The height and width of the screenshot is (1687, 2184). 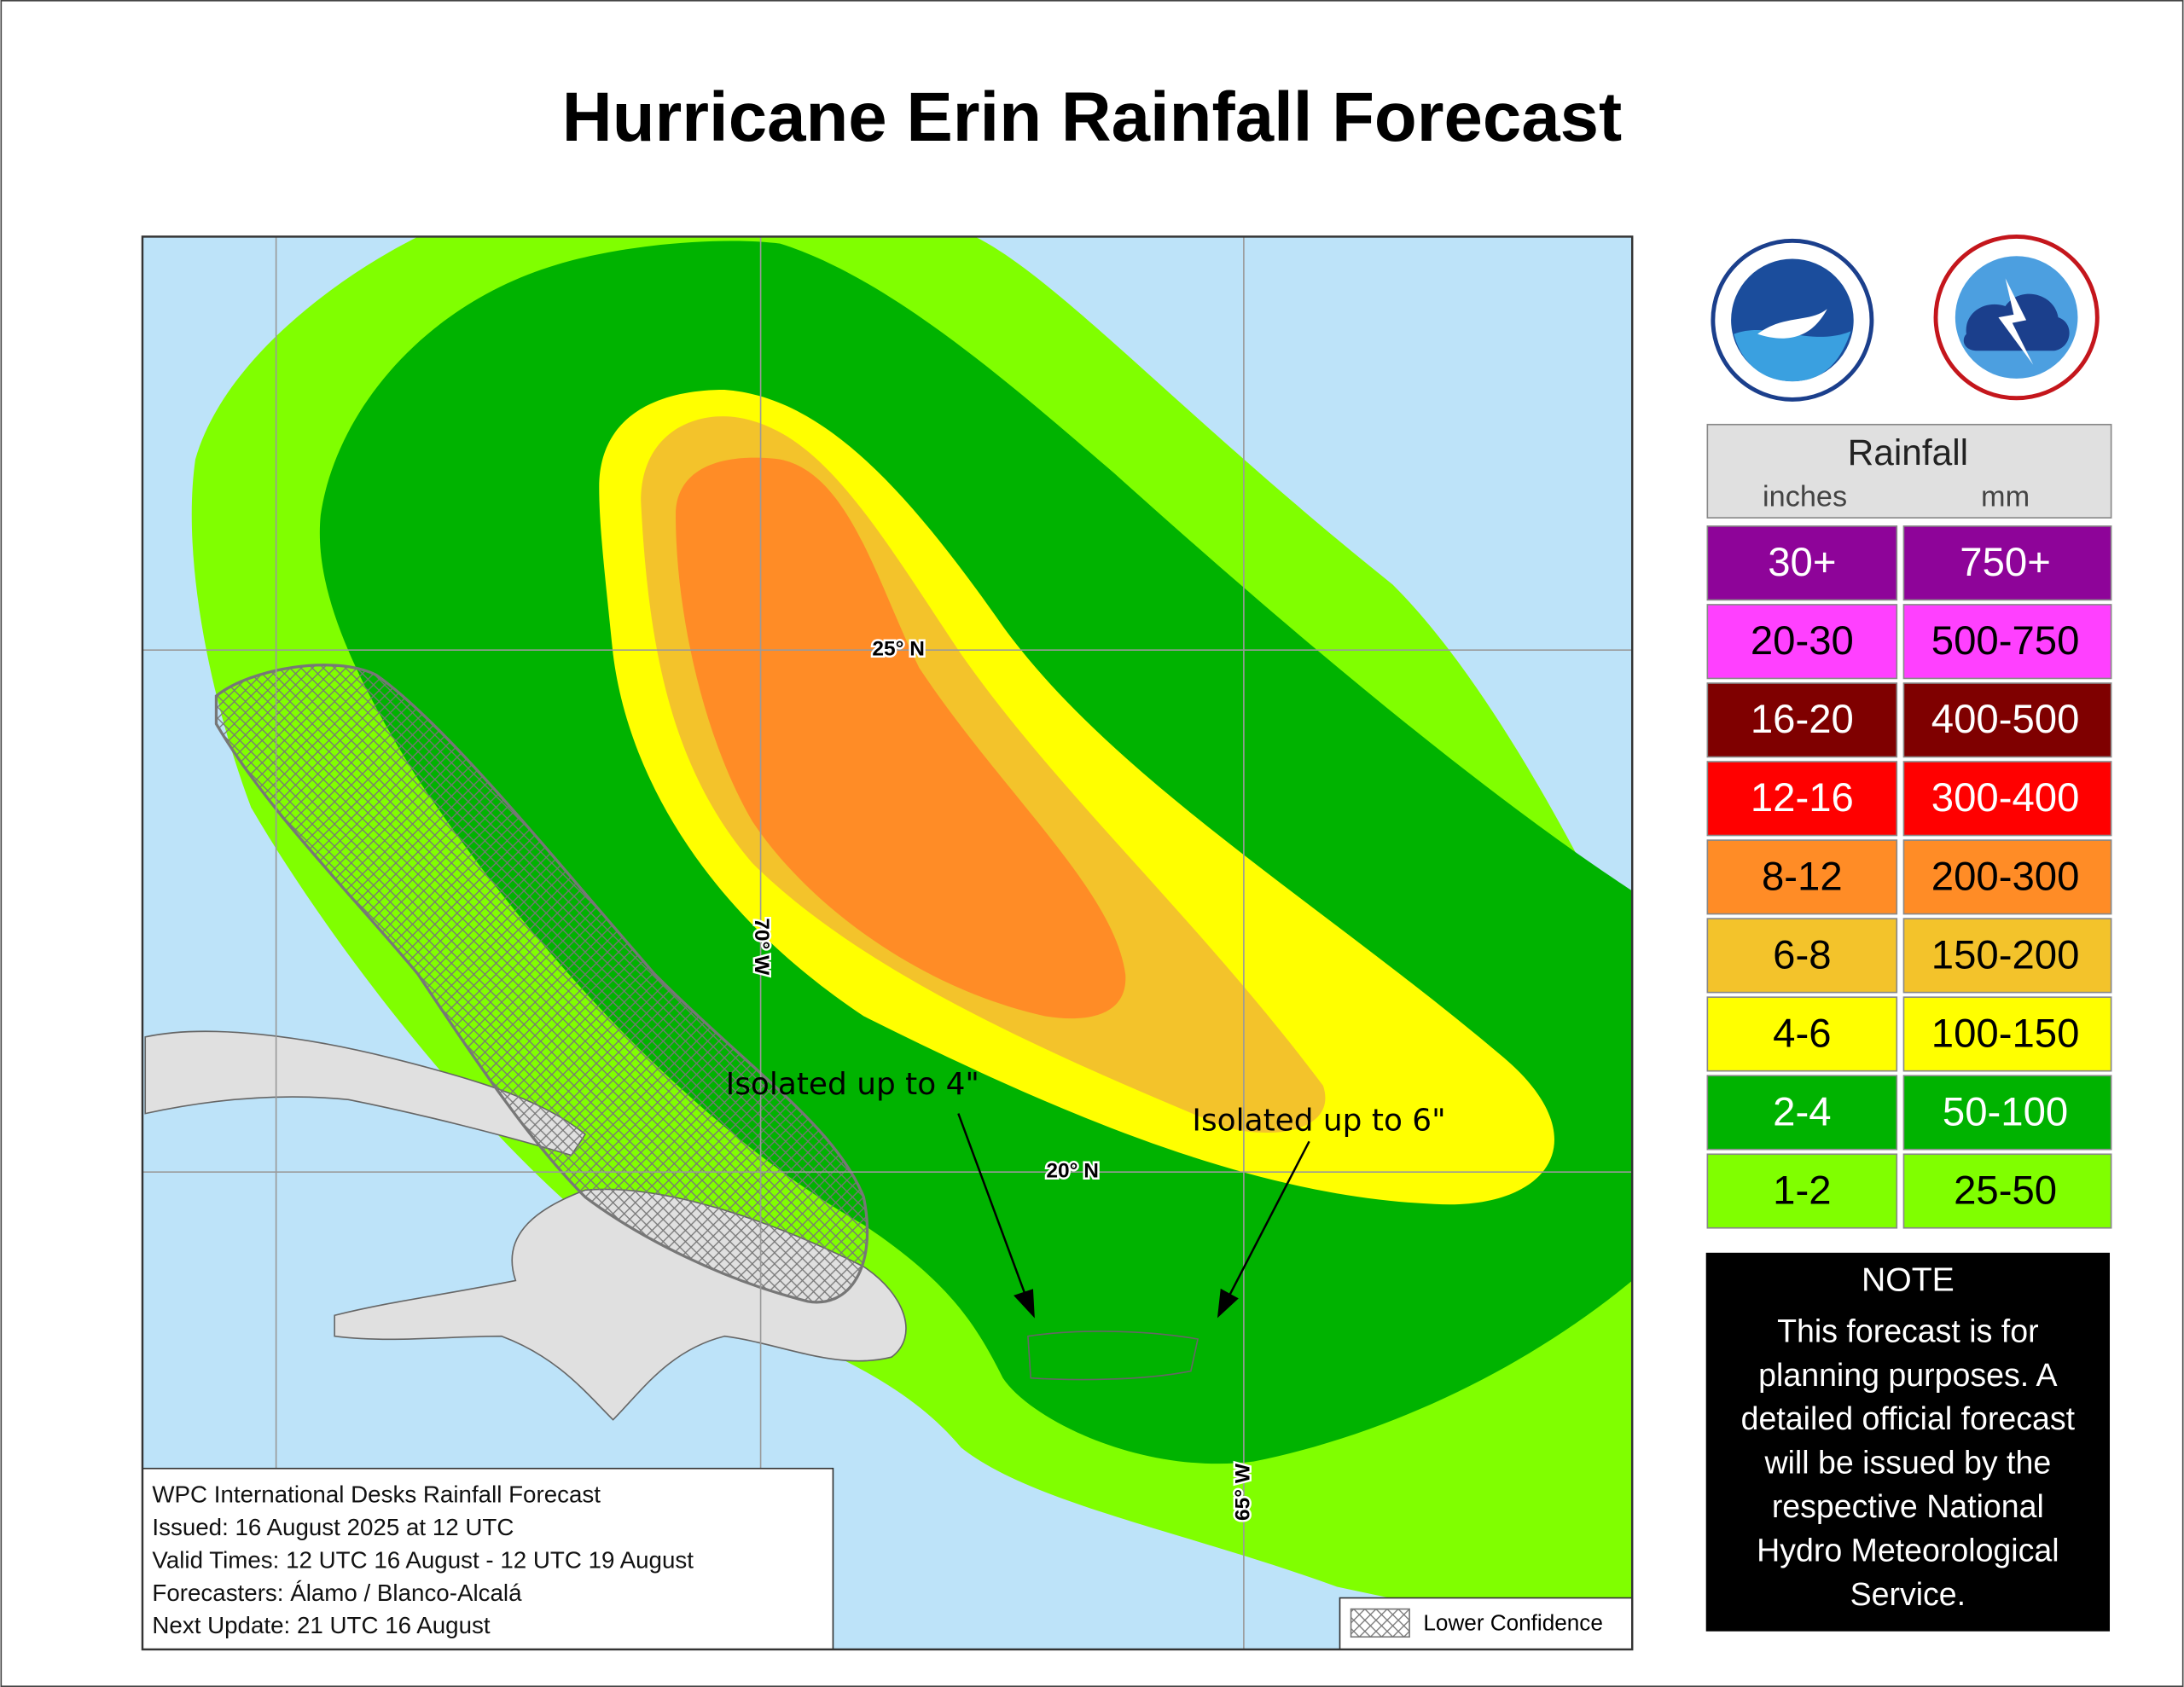 What do you see at coordinates (1908, 1506) in the screenshot?
I see `note-line: respective National` at bounding box center [1908, 1506].